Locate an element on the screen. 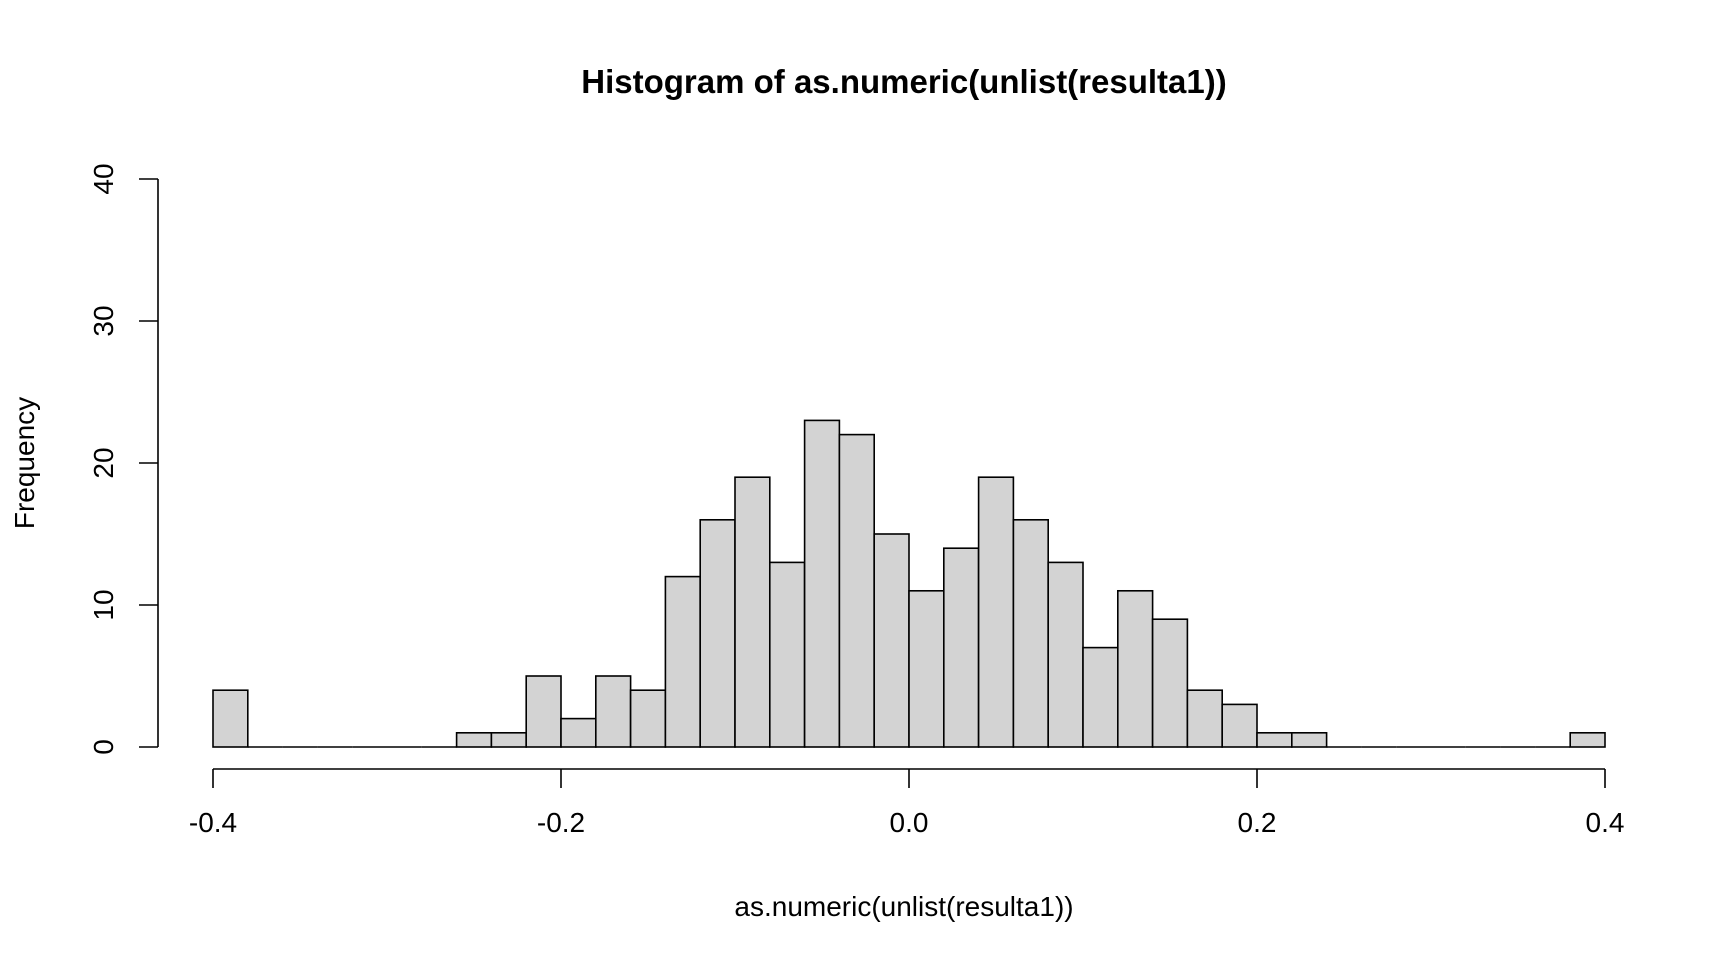 Image resolution: width=1728 pixels, height=960 pixels. y-tick-label: 10 is located at coordinates (103, 604).